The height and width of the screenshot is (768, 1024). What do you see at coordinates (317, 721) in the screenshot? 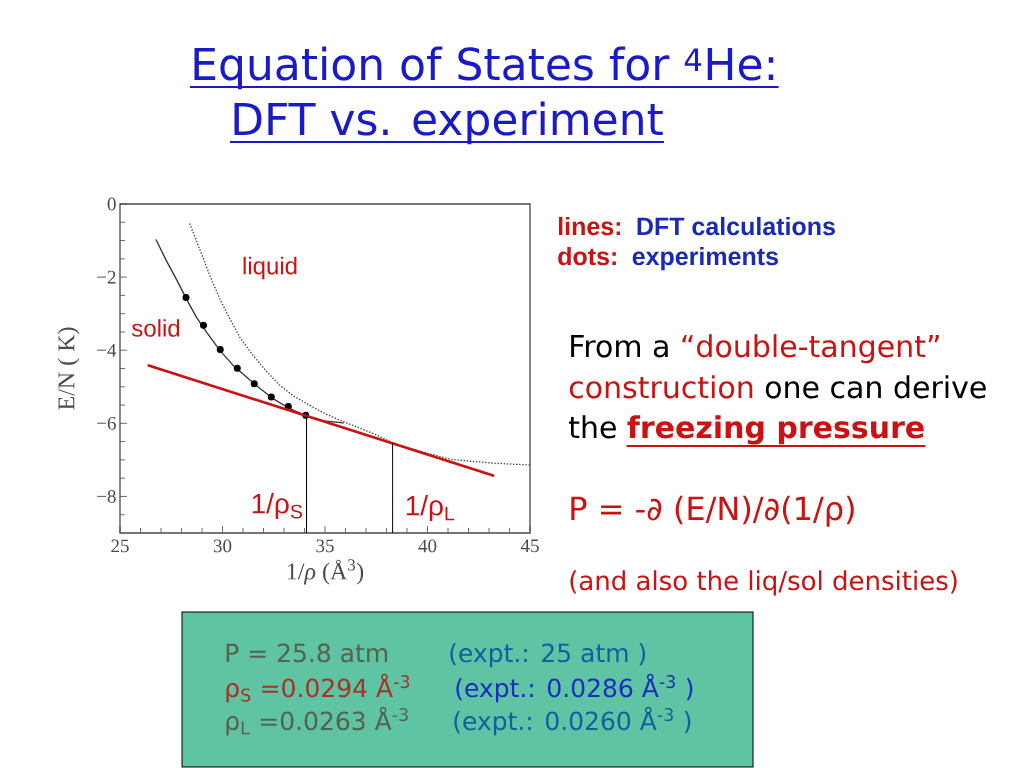
I see `text: ρ$_{L}$ =0.0263 Å$^{-3}$` at bounding box center [317, 721].